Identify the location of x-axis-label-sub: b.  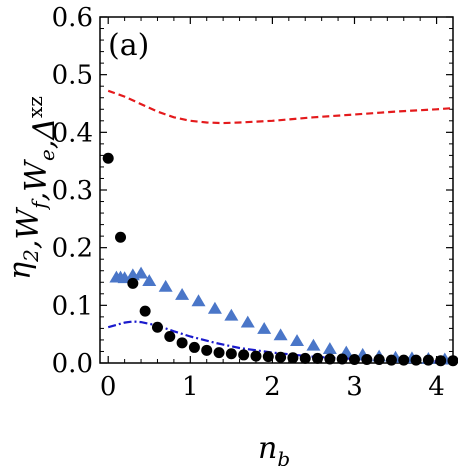
(283, 456).